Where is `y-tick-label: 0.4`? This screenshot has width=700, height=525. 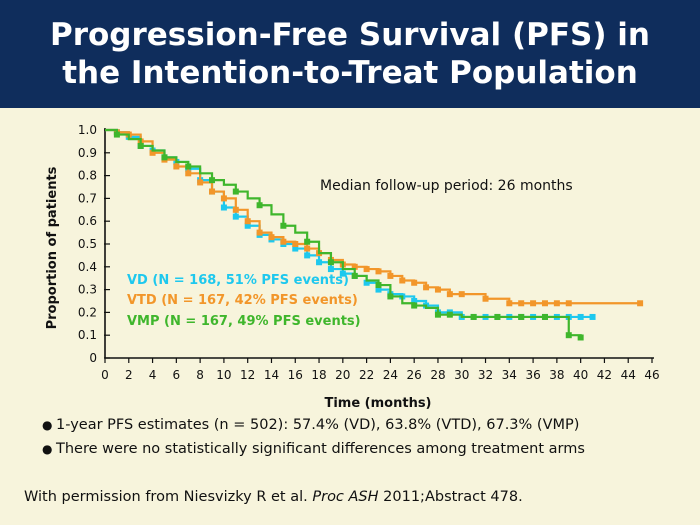
y-tick-label: 0.4 is located at coordinates (87, 267).